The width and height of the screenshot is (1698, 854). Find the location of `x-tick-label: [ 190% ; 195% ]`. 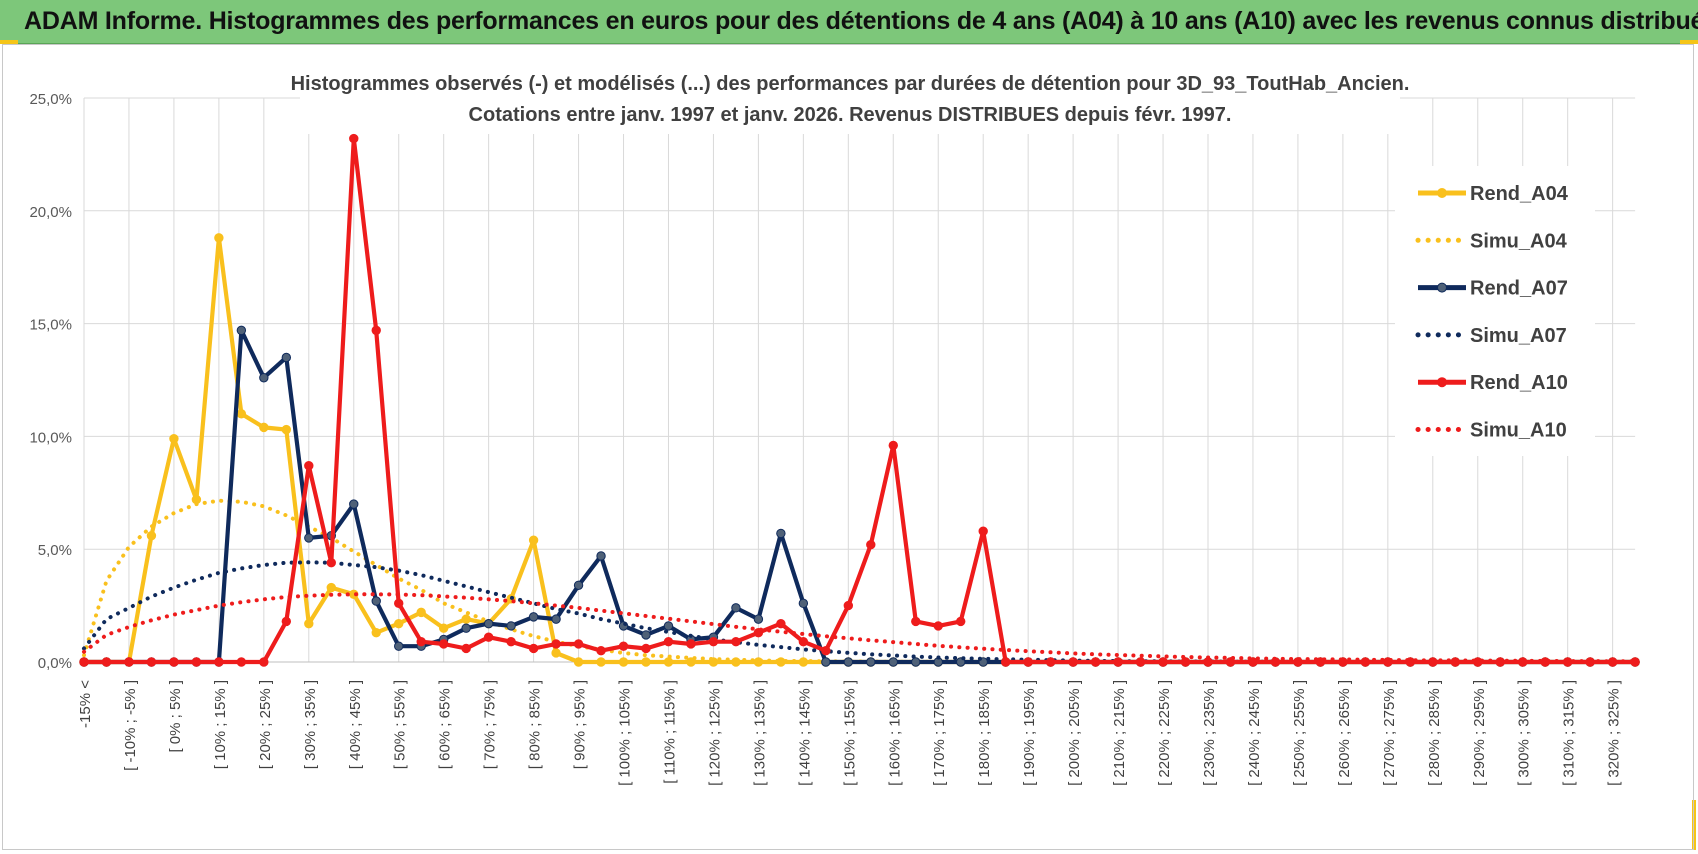

x-tick-label: [ 190% ; 195% ] is located at coordinates (1029, 733).